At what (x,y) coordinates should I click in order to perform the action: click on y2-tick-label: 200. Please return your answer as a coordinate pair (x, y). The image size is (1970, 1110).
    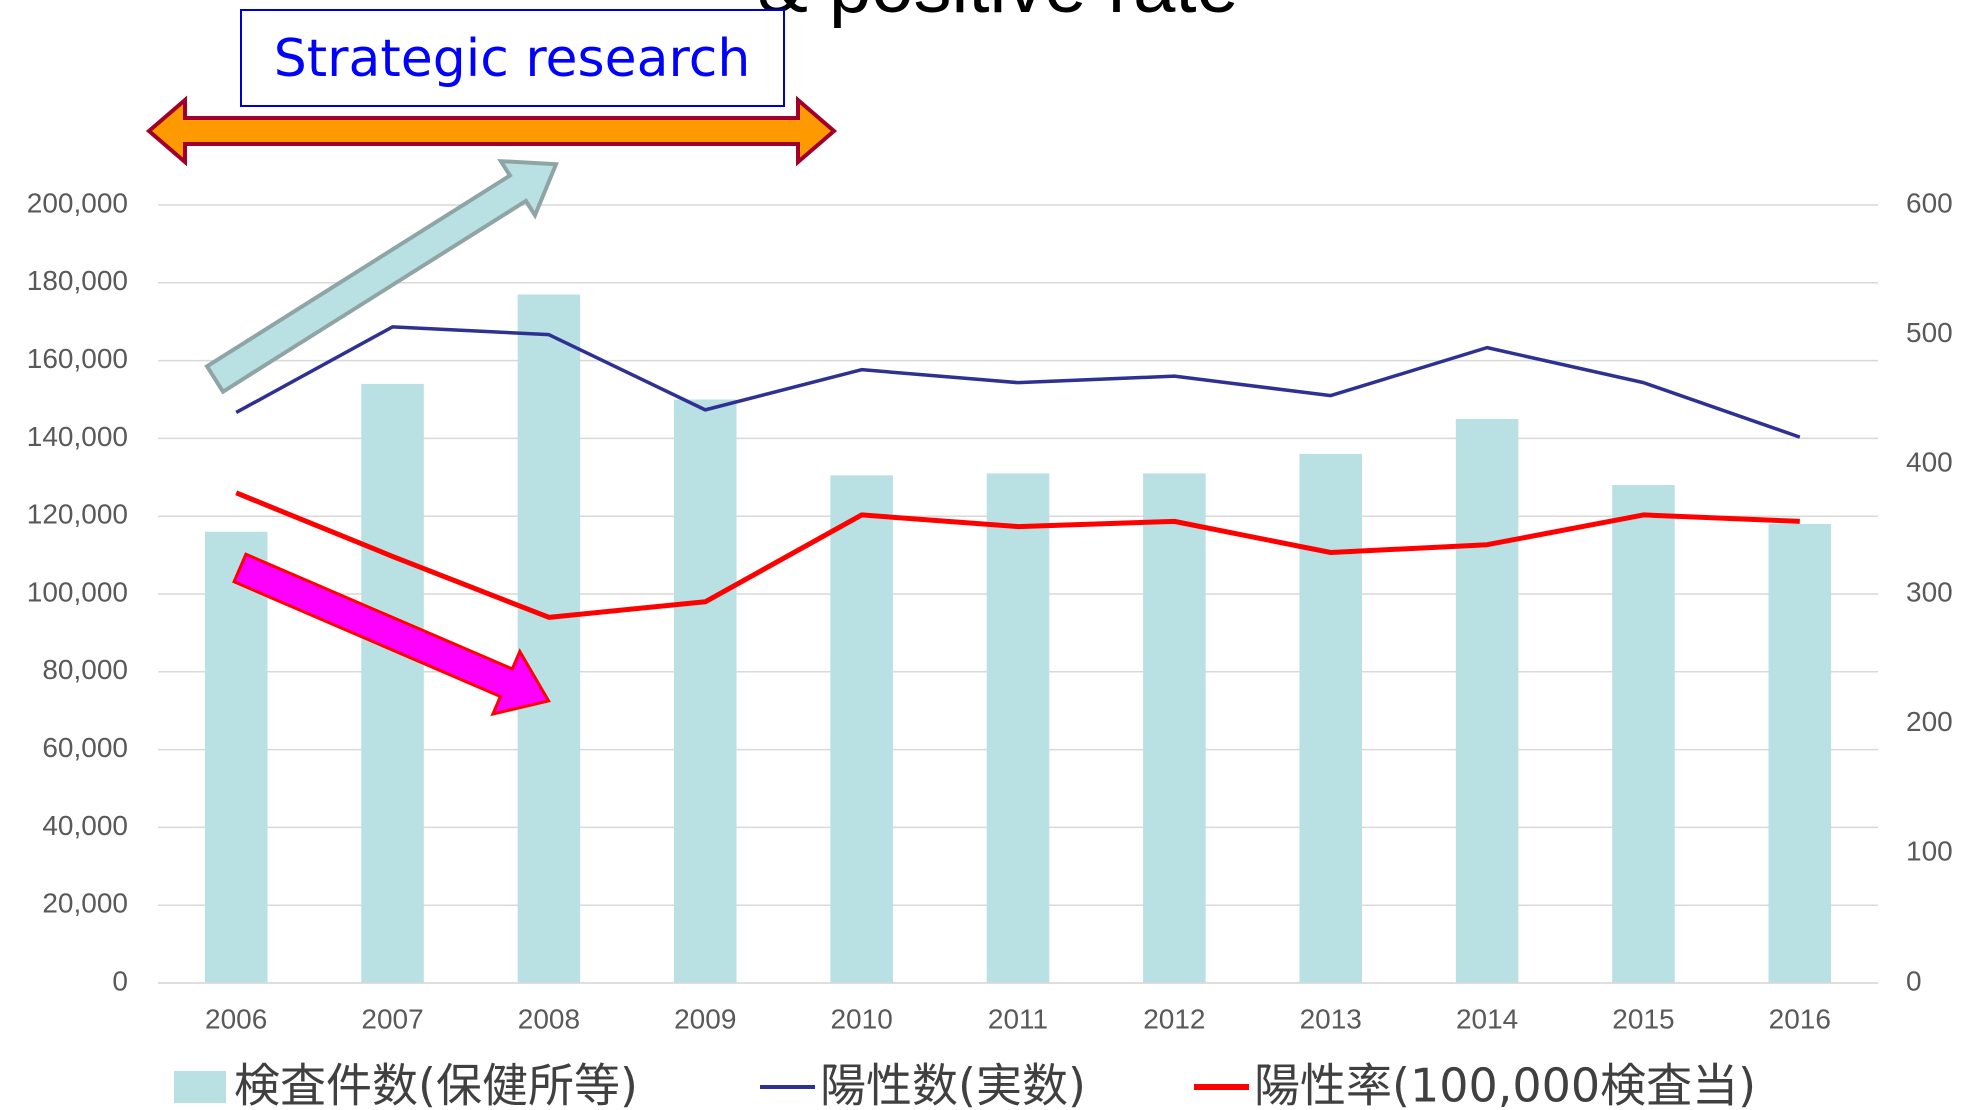
    Looking at the image, I should click on (1929, 721).